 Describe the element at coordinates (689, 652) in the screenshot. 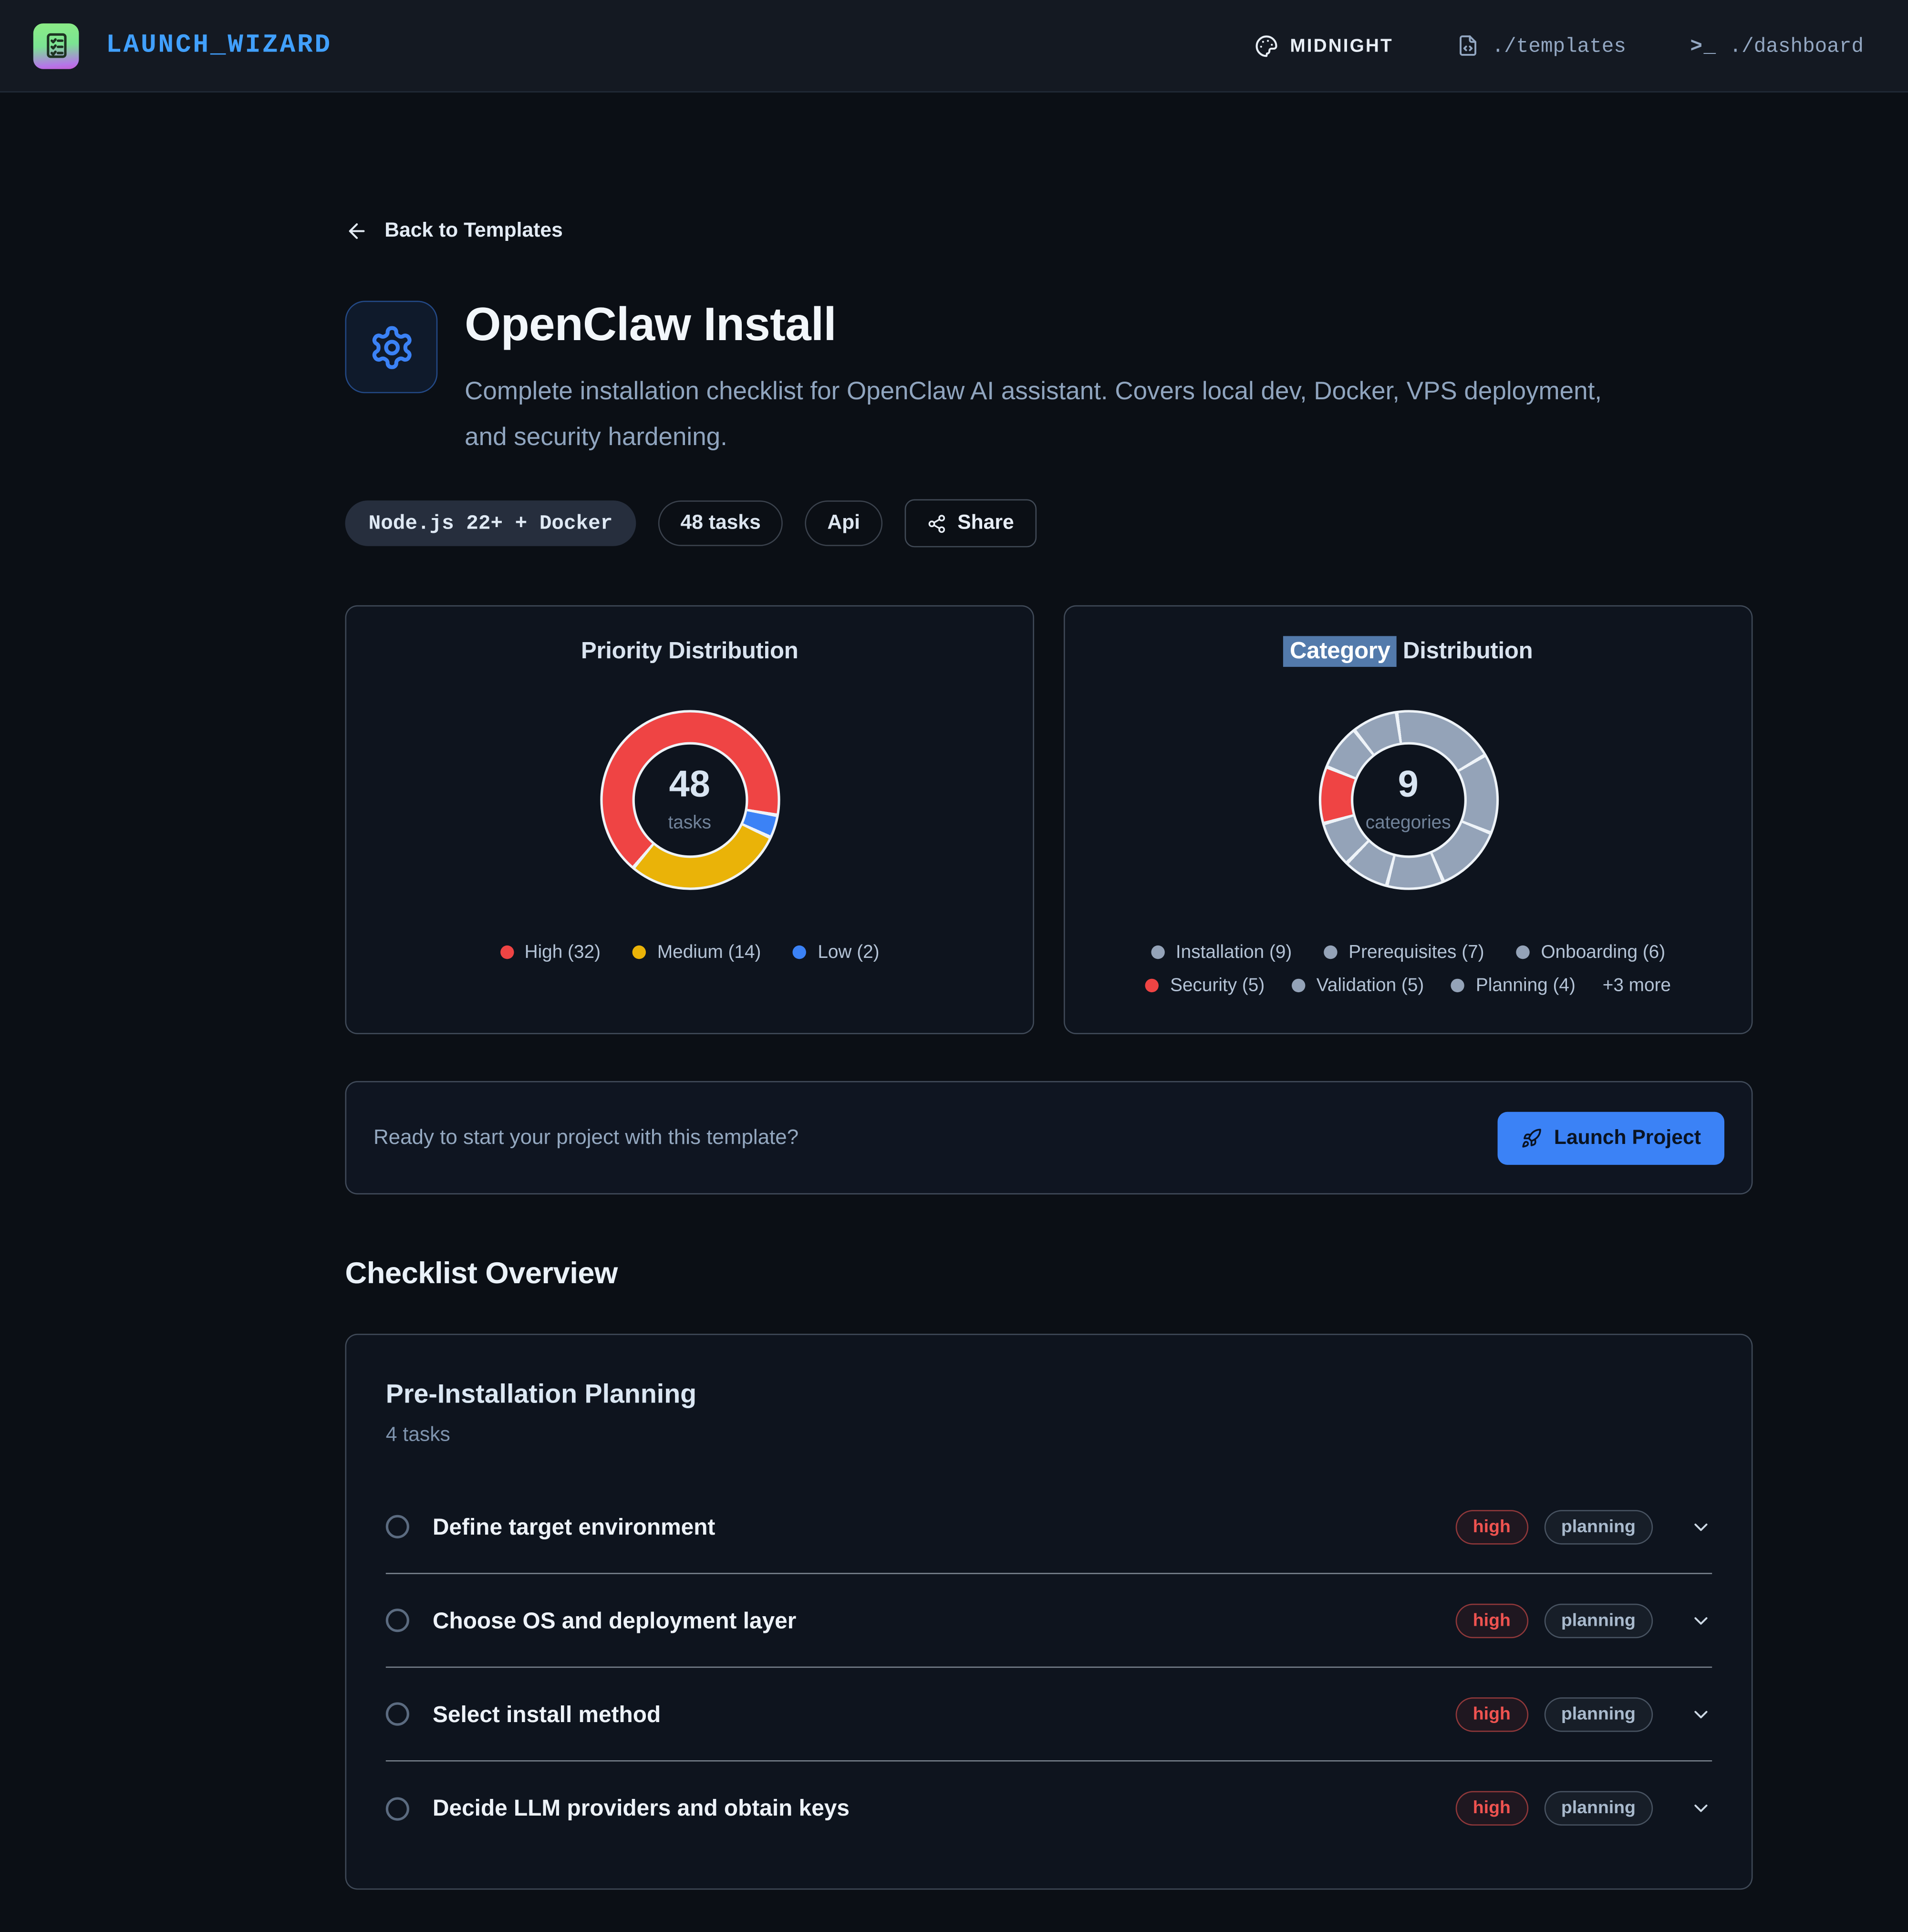

I see `priority-chart-title: Priority Distribution` at that location.